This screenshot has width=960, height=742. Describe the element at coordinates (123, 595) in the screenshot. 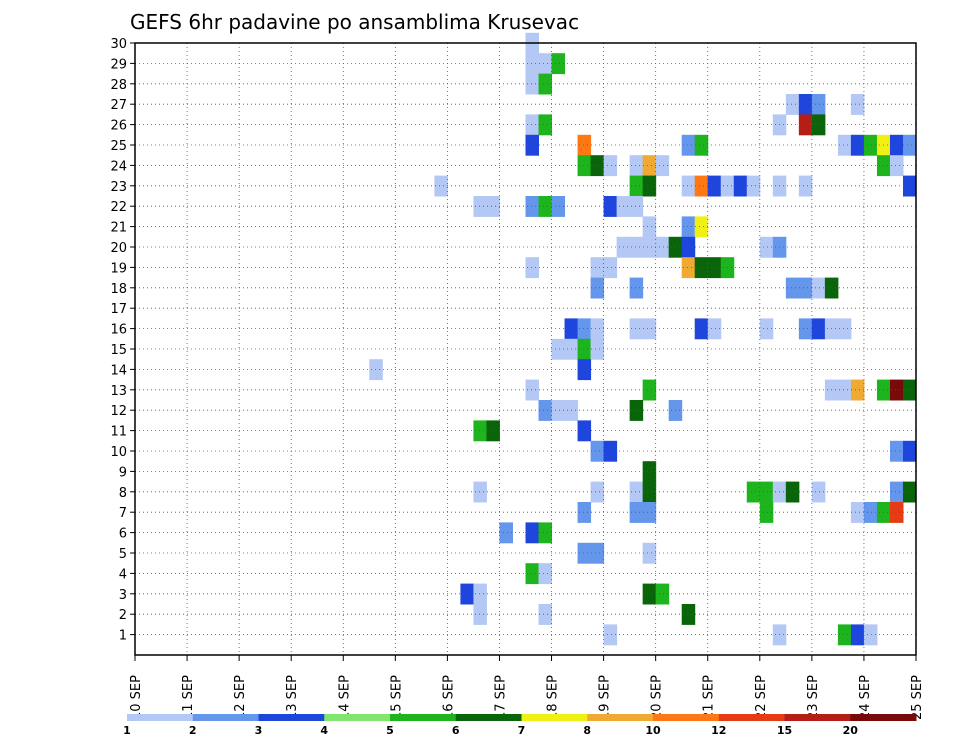

I see `y-tick-label: 3` at that location.